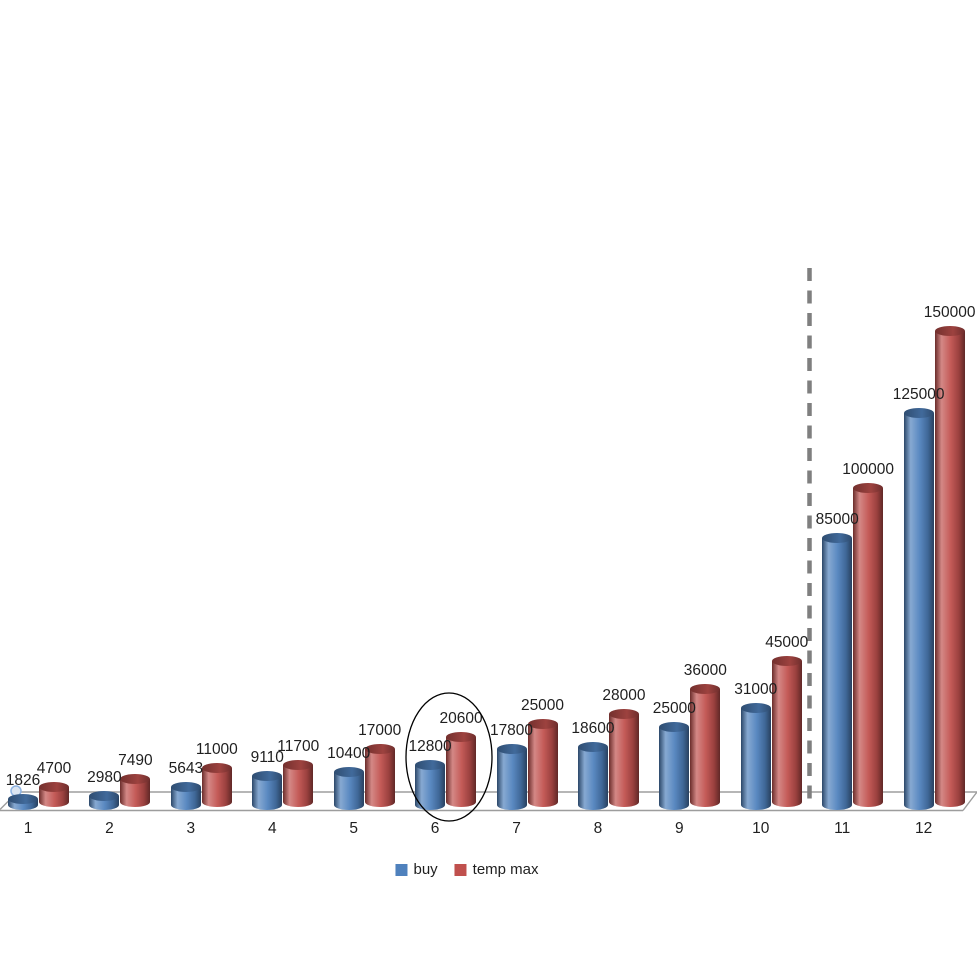 This screenshot has width=977, height=953. I want to click on legend-item-temp-max: temp max, so click(496, 869).